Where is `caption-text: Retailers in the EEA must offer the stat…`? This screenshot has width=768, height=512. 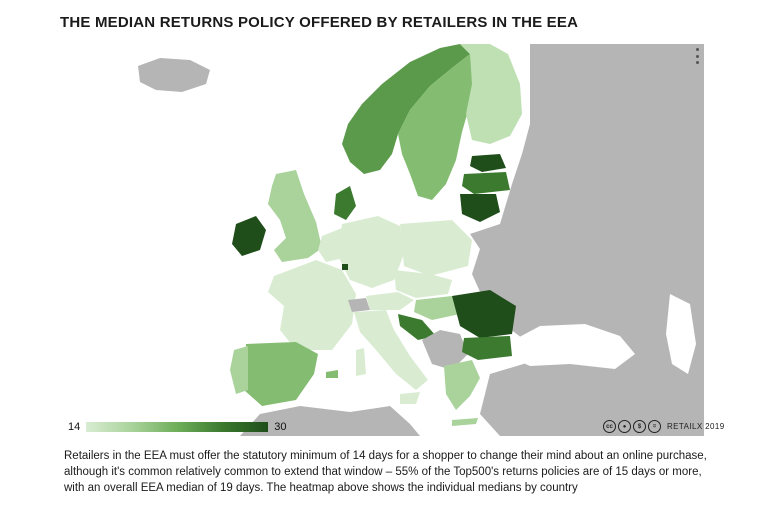
caption-text: Retailers in the EEA must offer the stat… is located at coordinates (385, 472).